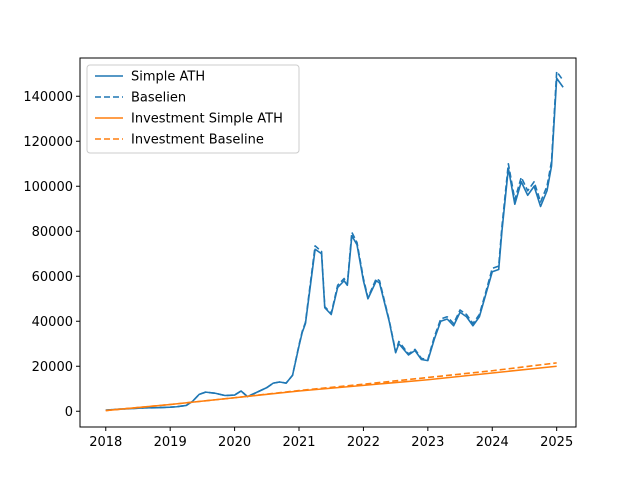  Describe the element at coordinates (52, 277) in the screenshot. I see `y-tick-label: 60000` at that location.